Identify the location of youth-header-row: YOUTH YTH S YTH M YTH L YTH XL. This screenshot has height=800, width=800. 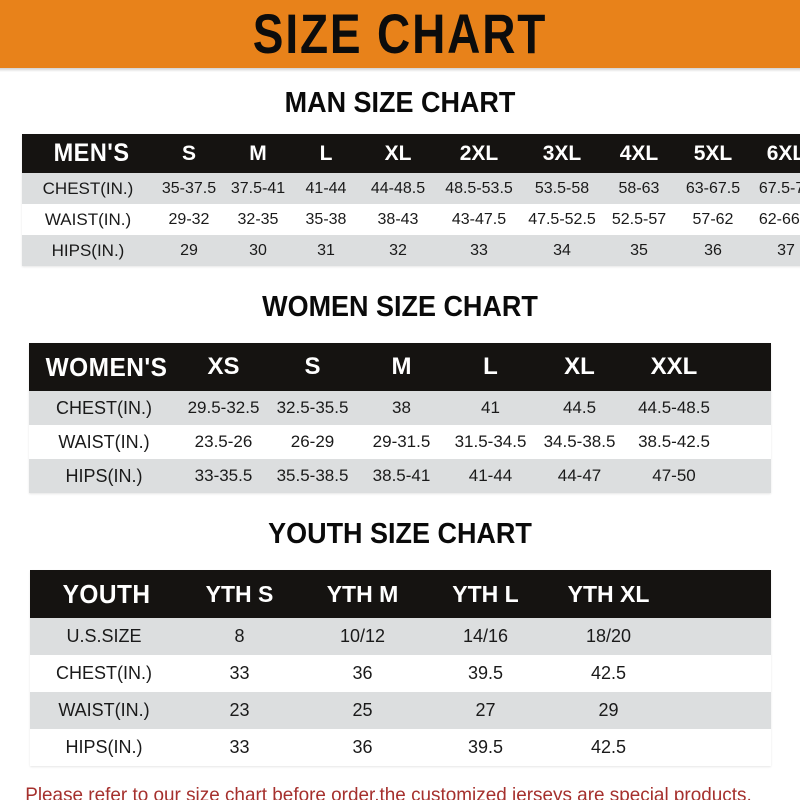
(400, 594).